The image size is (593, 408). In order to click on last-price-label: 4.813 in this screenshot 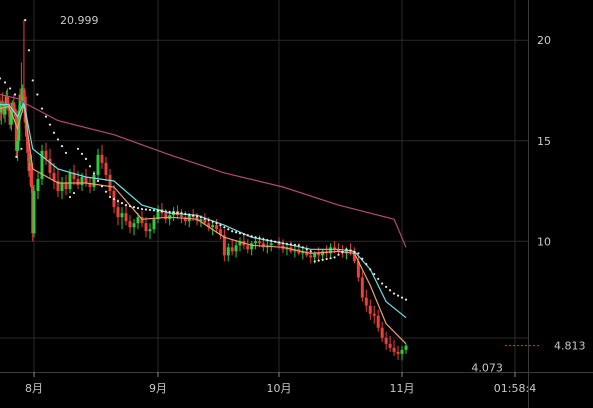, I will do `click(570, 346)`.